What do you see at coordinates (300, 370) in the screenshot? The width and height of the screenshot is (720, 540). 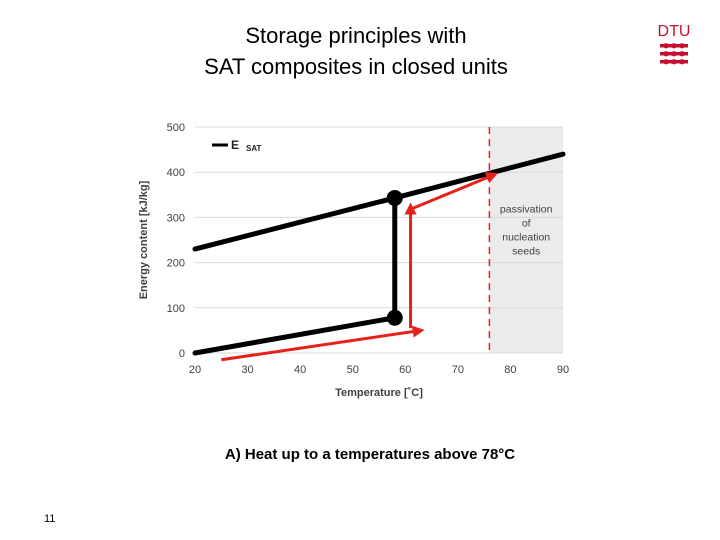 I see `x-tick-label: 40` at bounding box center [300, 370].